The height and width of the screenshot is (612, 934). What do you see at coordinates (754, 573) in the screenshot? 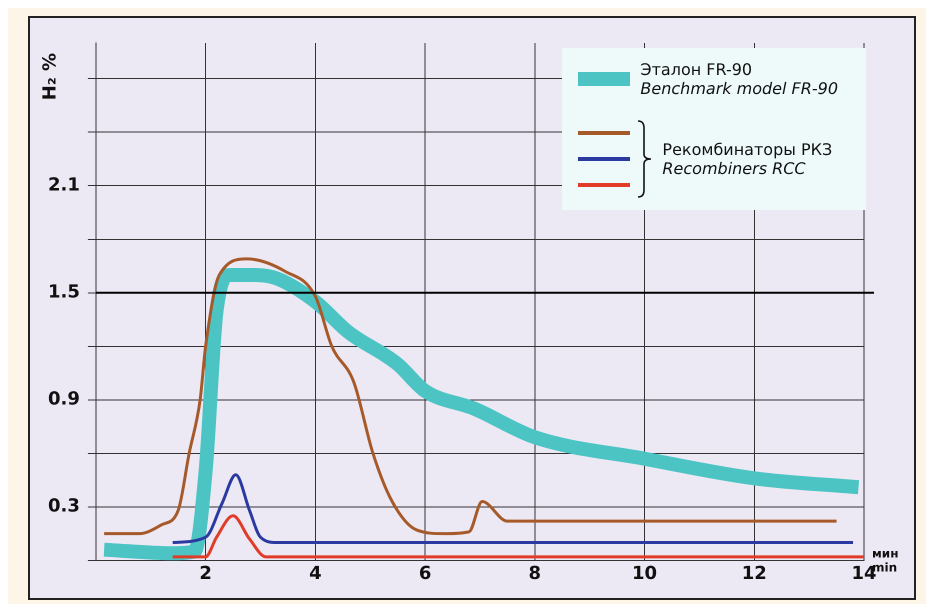
I see `x-tick-label: 12` at bounding box center [754, 573].